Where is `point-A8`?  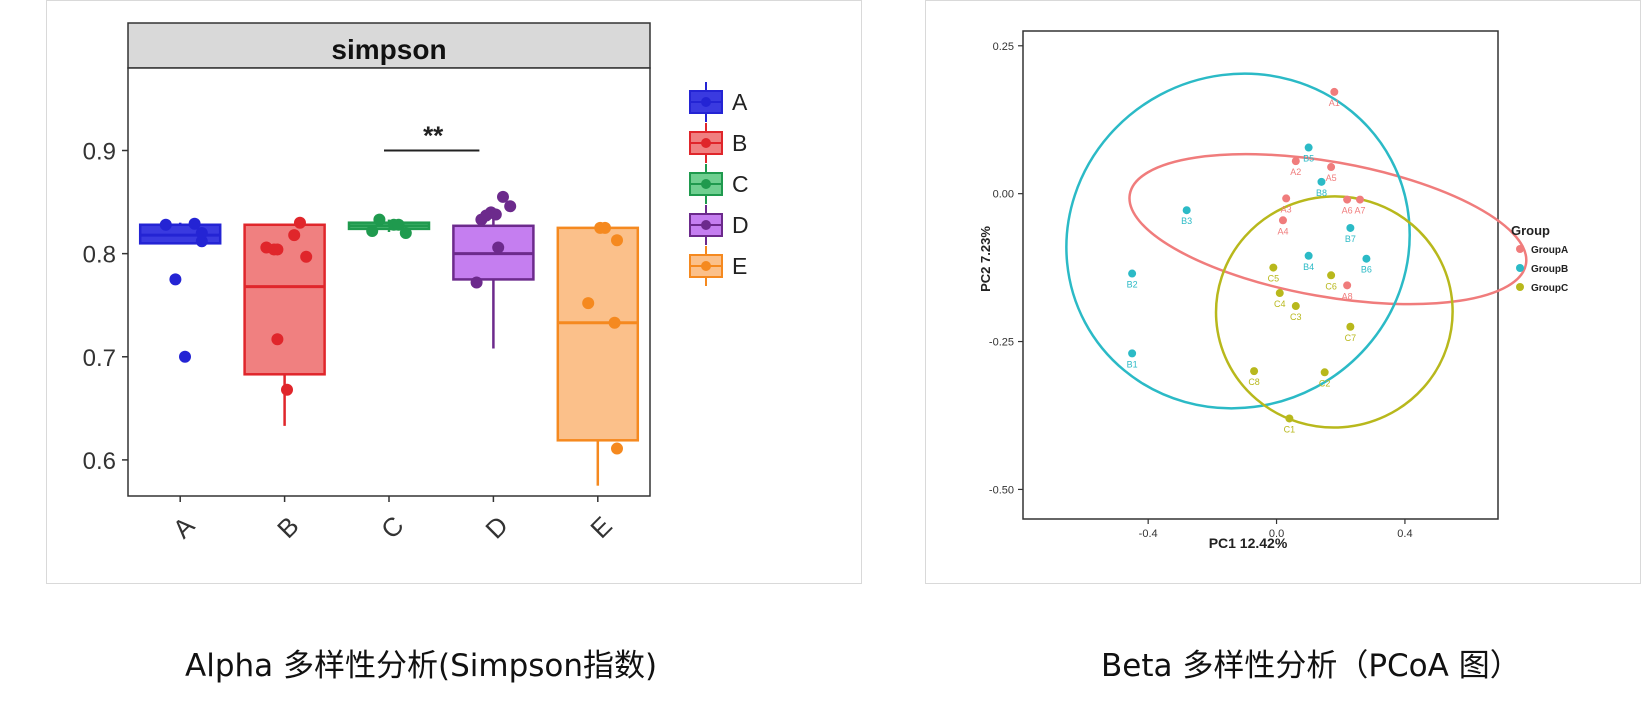
point-A8 is located at coordinates (1347, 285).